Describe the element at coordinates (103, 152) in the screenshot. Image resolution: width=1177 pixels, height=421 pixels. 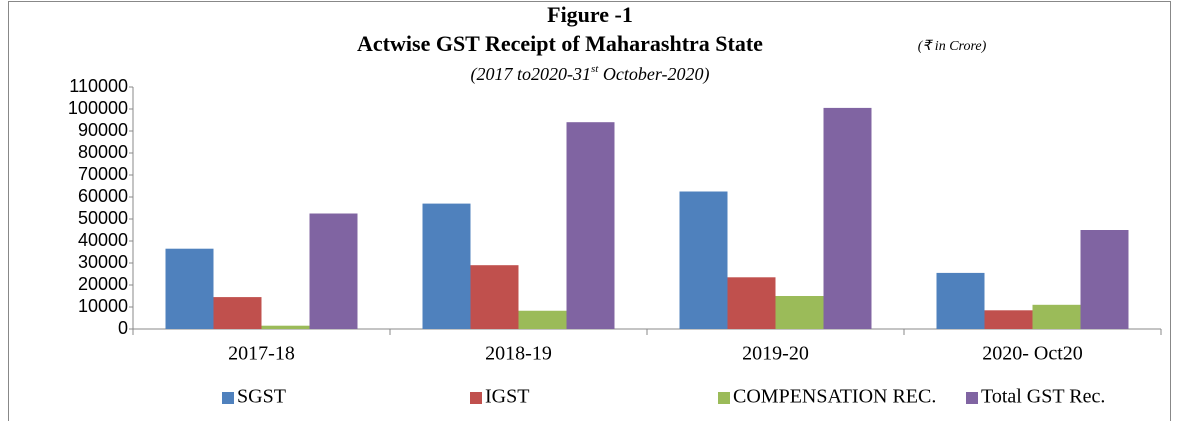
I see `y-tick-label: 80000` at that location.